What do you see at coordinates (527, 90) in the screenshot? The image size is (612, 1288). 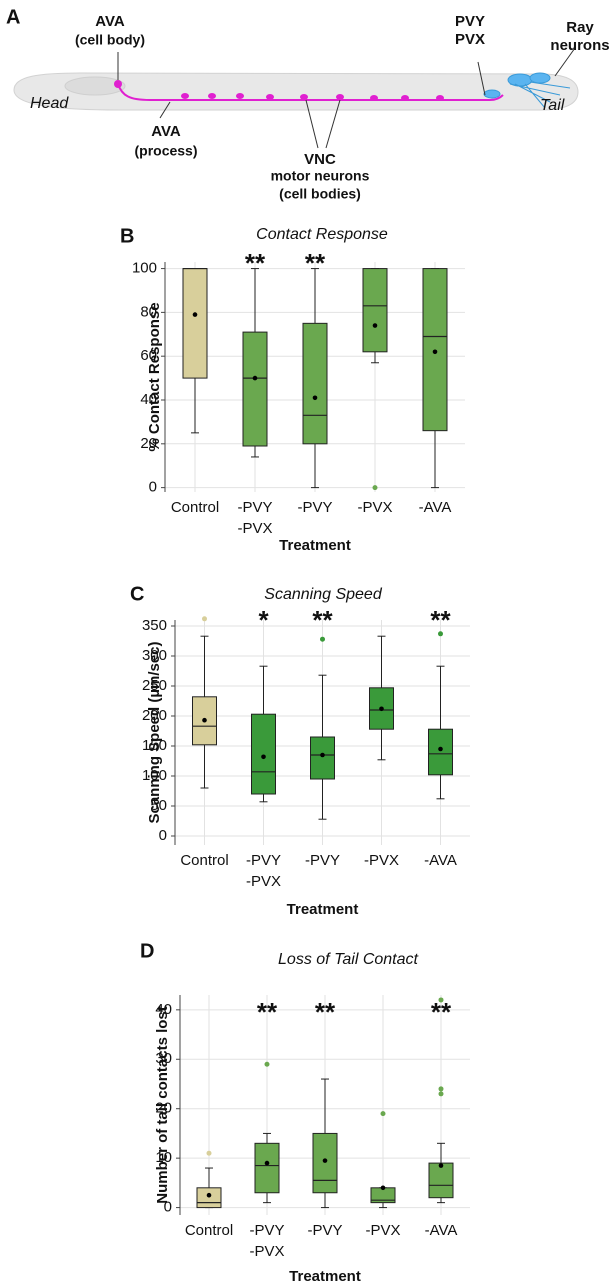 I see `ray-neurons` at bounding box center [527, 90].